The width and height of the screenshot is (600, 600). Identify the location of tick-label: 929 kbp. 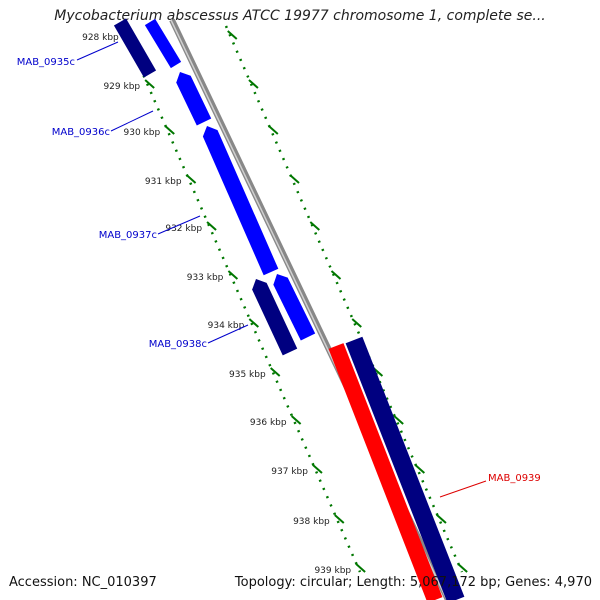
(121, 87).